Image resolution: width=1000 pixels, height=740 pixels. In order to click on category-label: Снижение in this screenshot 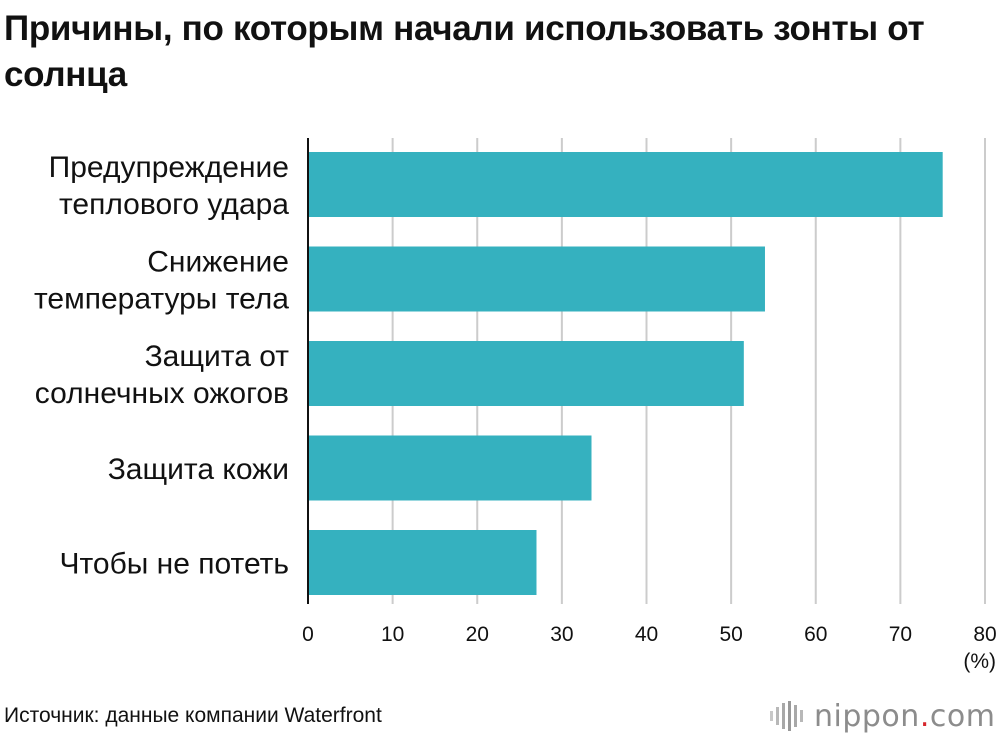, I will do `click(218, 262)`.